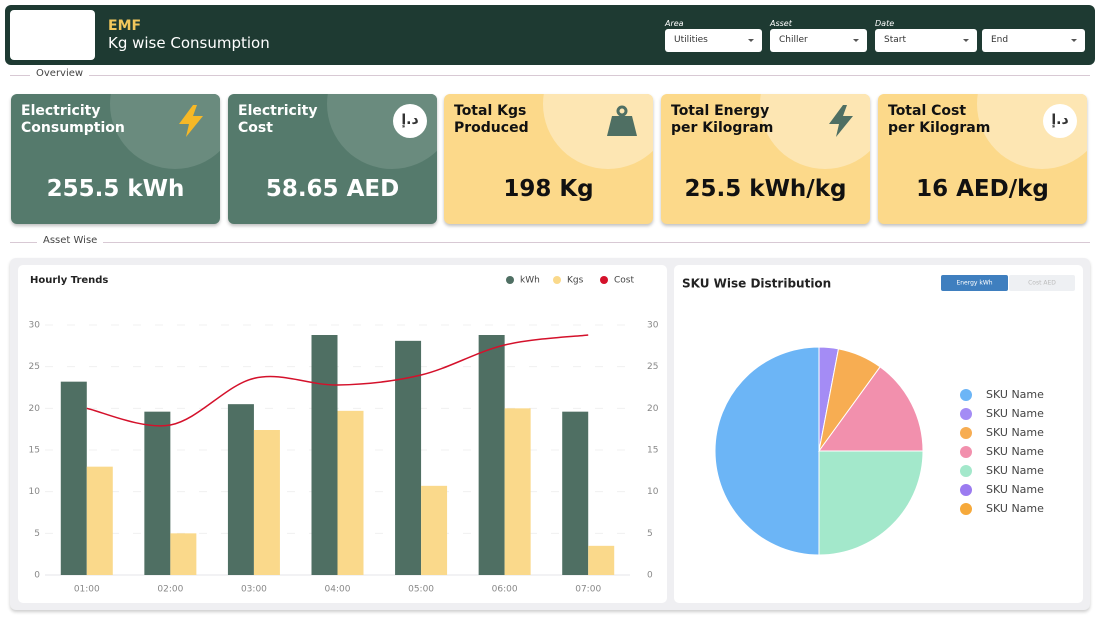  I want to click on card-value: 16 AED/kg, so click(982, 189).